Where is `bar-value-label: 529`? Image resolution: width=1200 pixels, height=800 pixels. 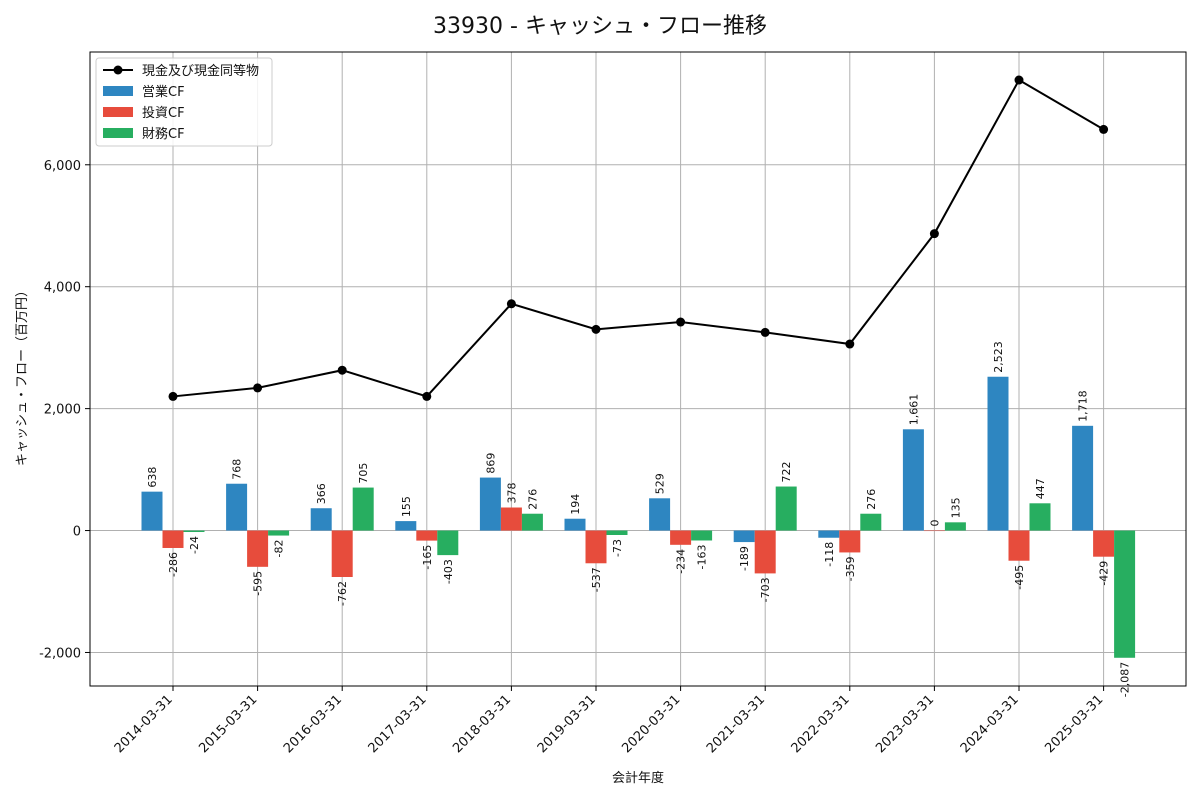 bar-value-label: 529 is located at coordinates (660, 483).